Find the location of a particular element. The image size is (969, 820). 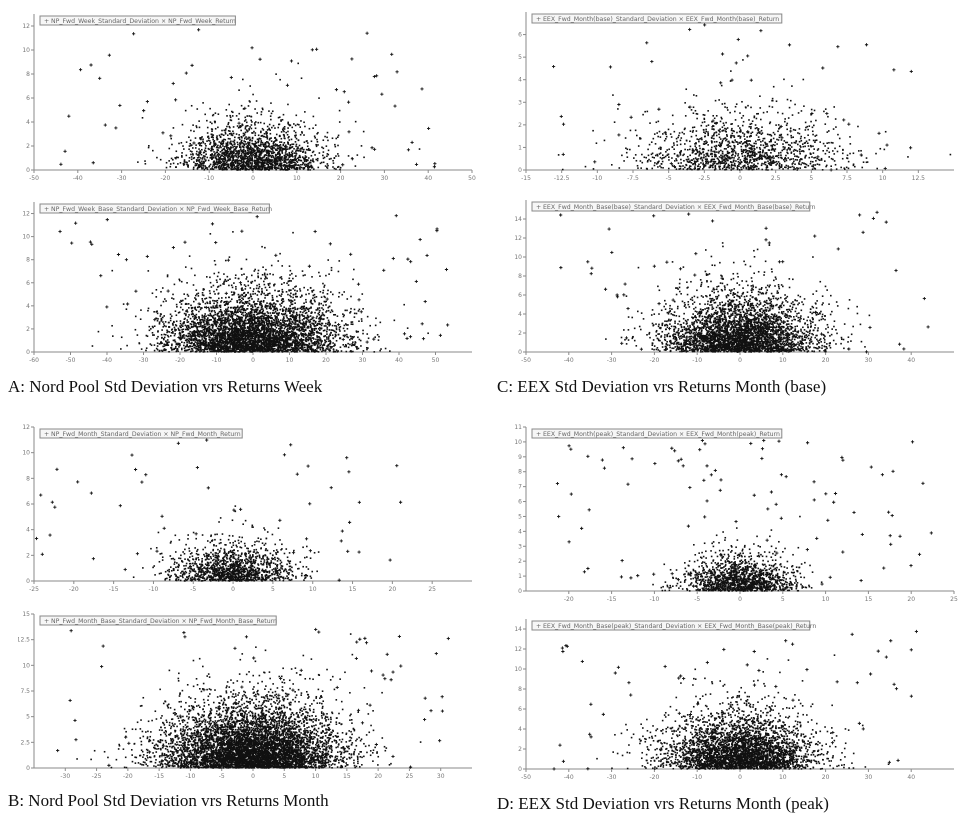

x-tick-label: 50 is located at coordinates (436, 360).